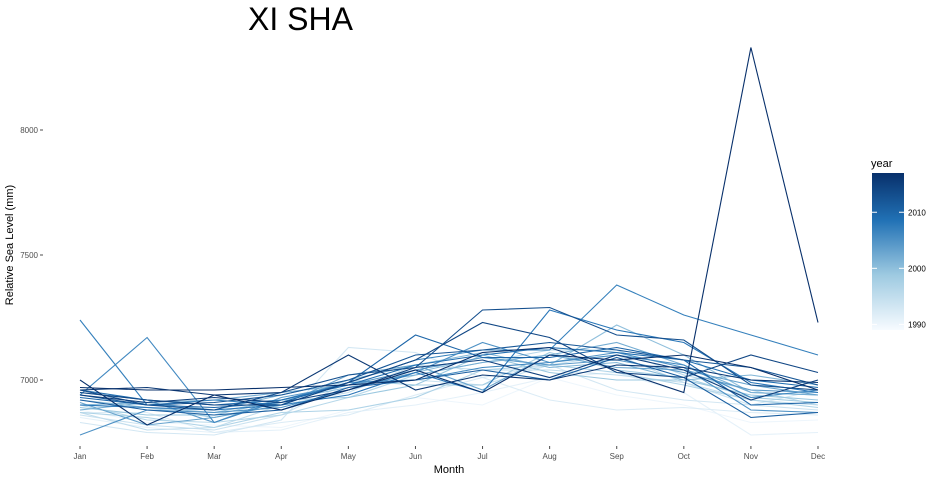  I want to click on x-tick-label: Apr, so click(281, 456).